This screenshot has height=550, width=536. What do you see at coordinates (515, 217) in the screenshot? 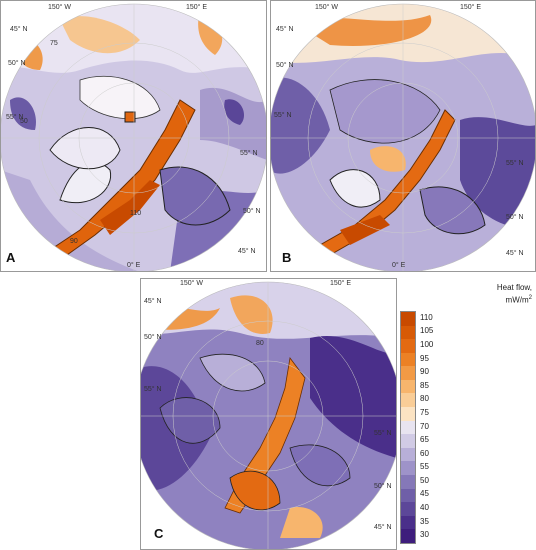
I see `lat-label-b-5: 50° N` at bounding box center [515, 217].